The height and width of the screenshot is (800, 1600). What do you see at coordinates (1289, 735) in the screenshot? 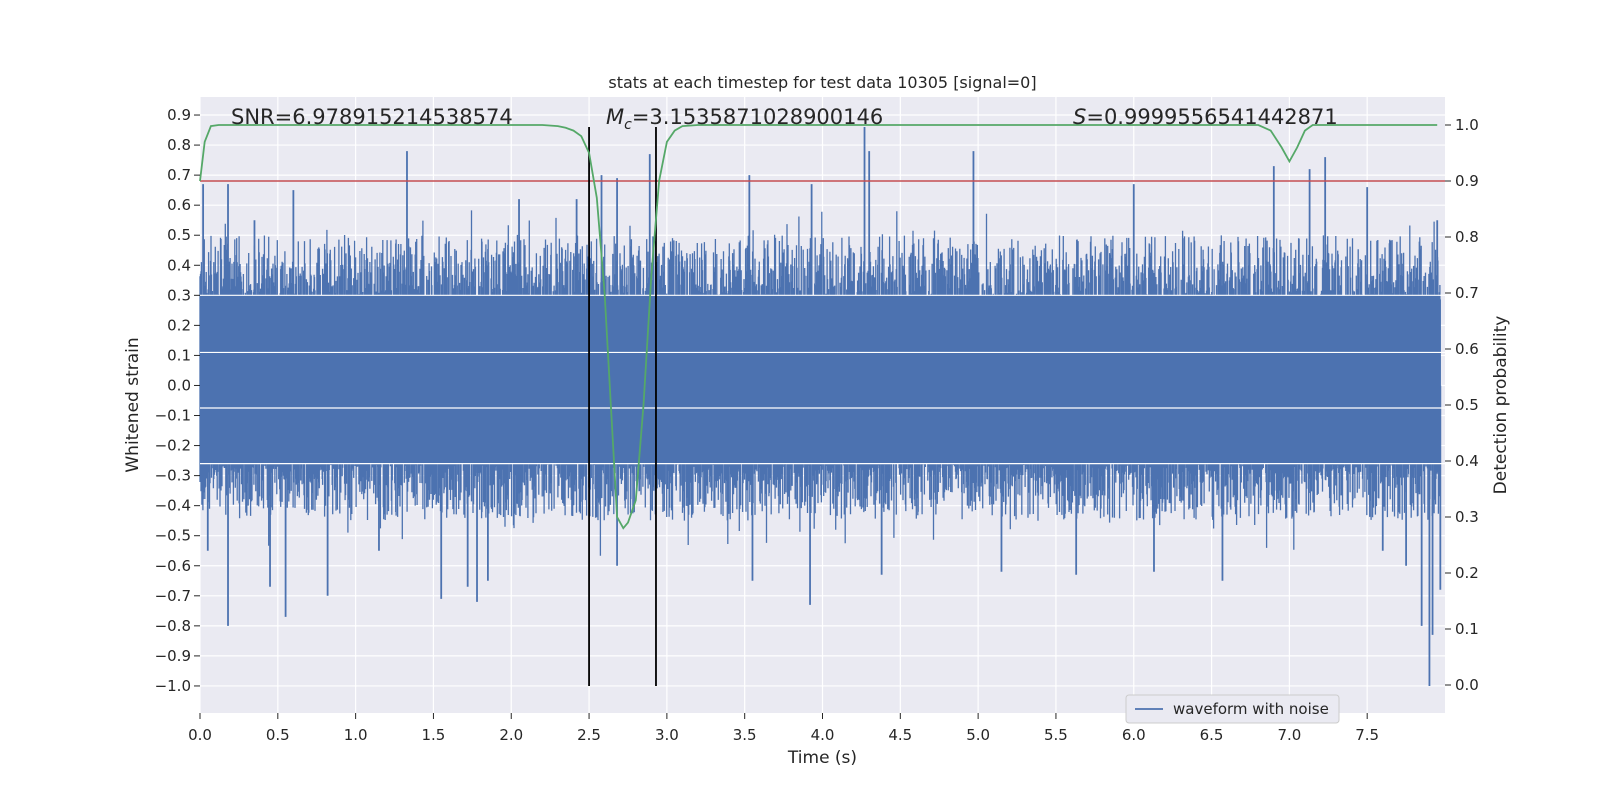
I see `x-tick-label: 7.0` at bounding box center [1289, 735].